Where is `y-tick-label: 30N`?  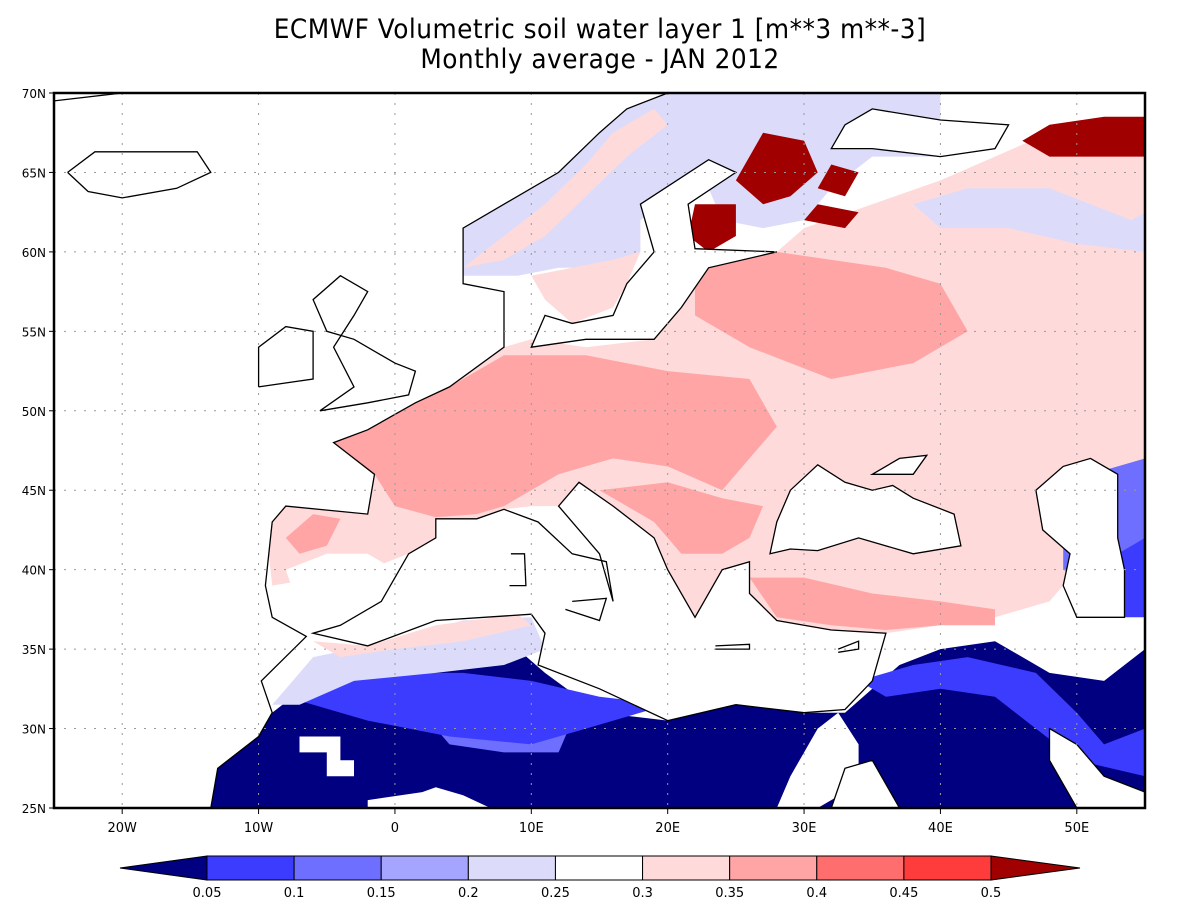 y-tick-label: 30N is located at coordinates (34, 730).